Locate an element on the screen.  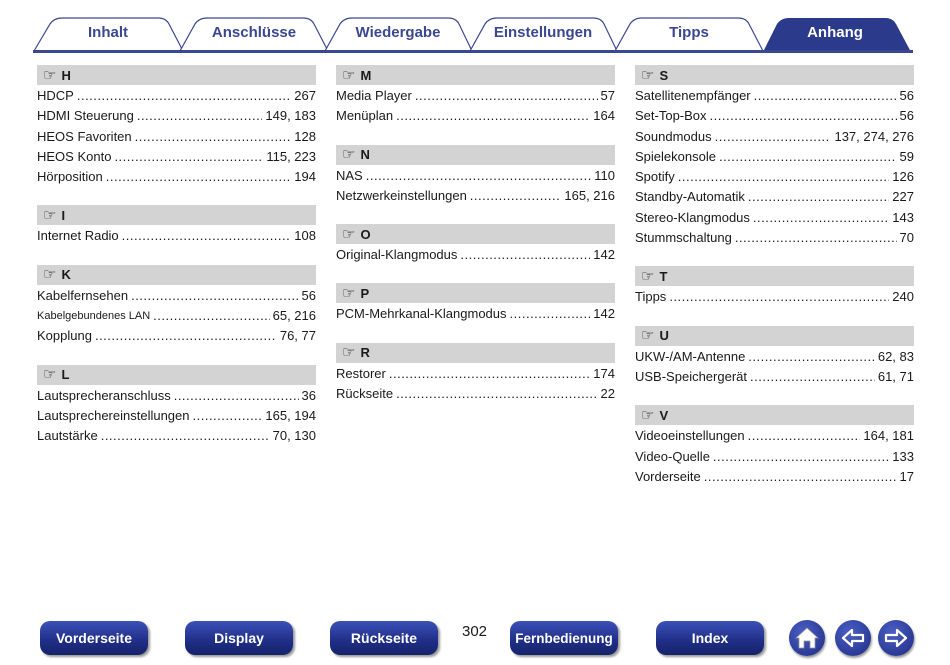
entry-term: Spotify is located at coordinates (655, 177).